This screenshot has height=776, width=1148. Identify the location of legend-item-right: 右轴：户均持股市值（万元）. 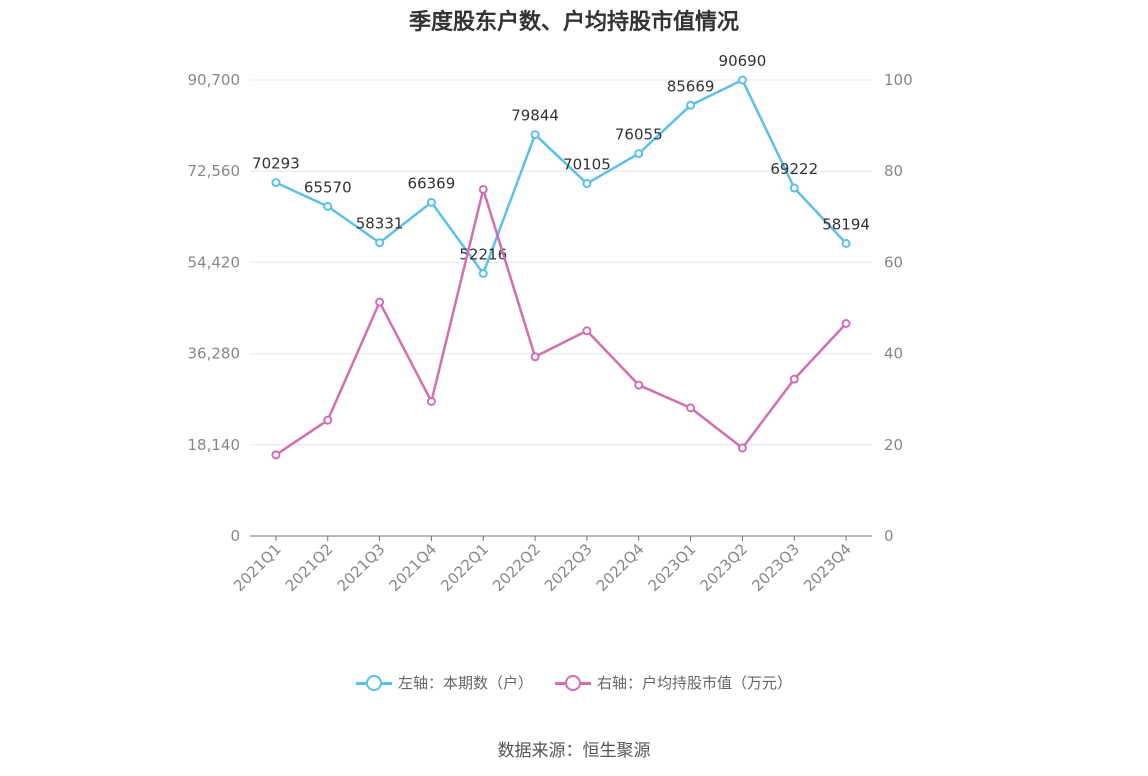
(673, 682).